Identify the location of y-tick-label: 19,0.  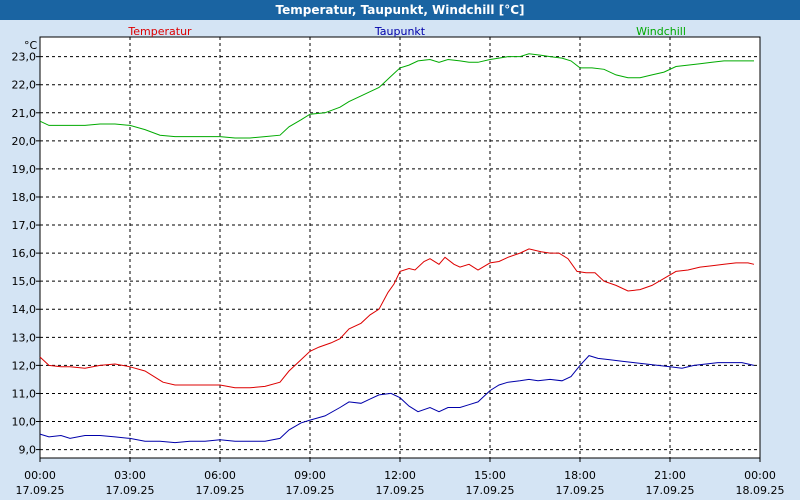
(24, 169).